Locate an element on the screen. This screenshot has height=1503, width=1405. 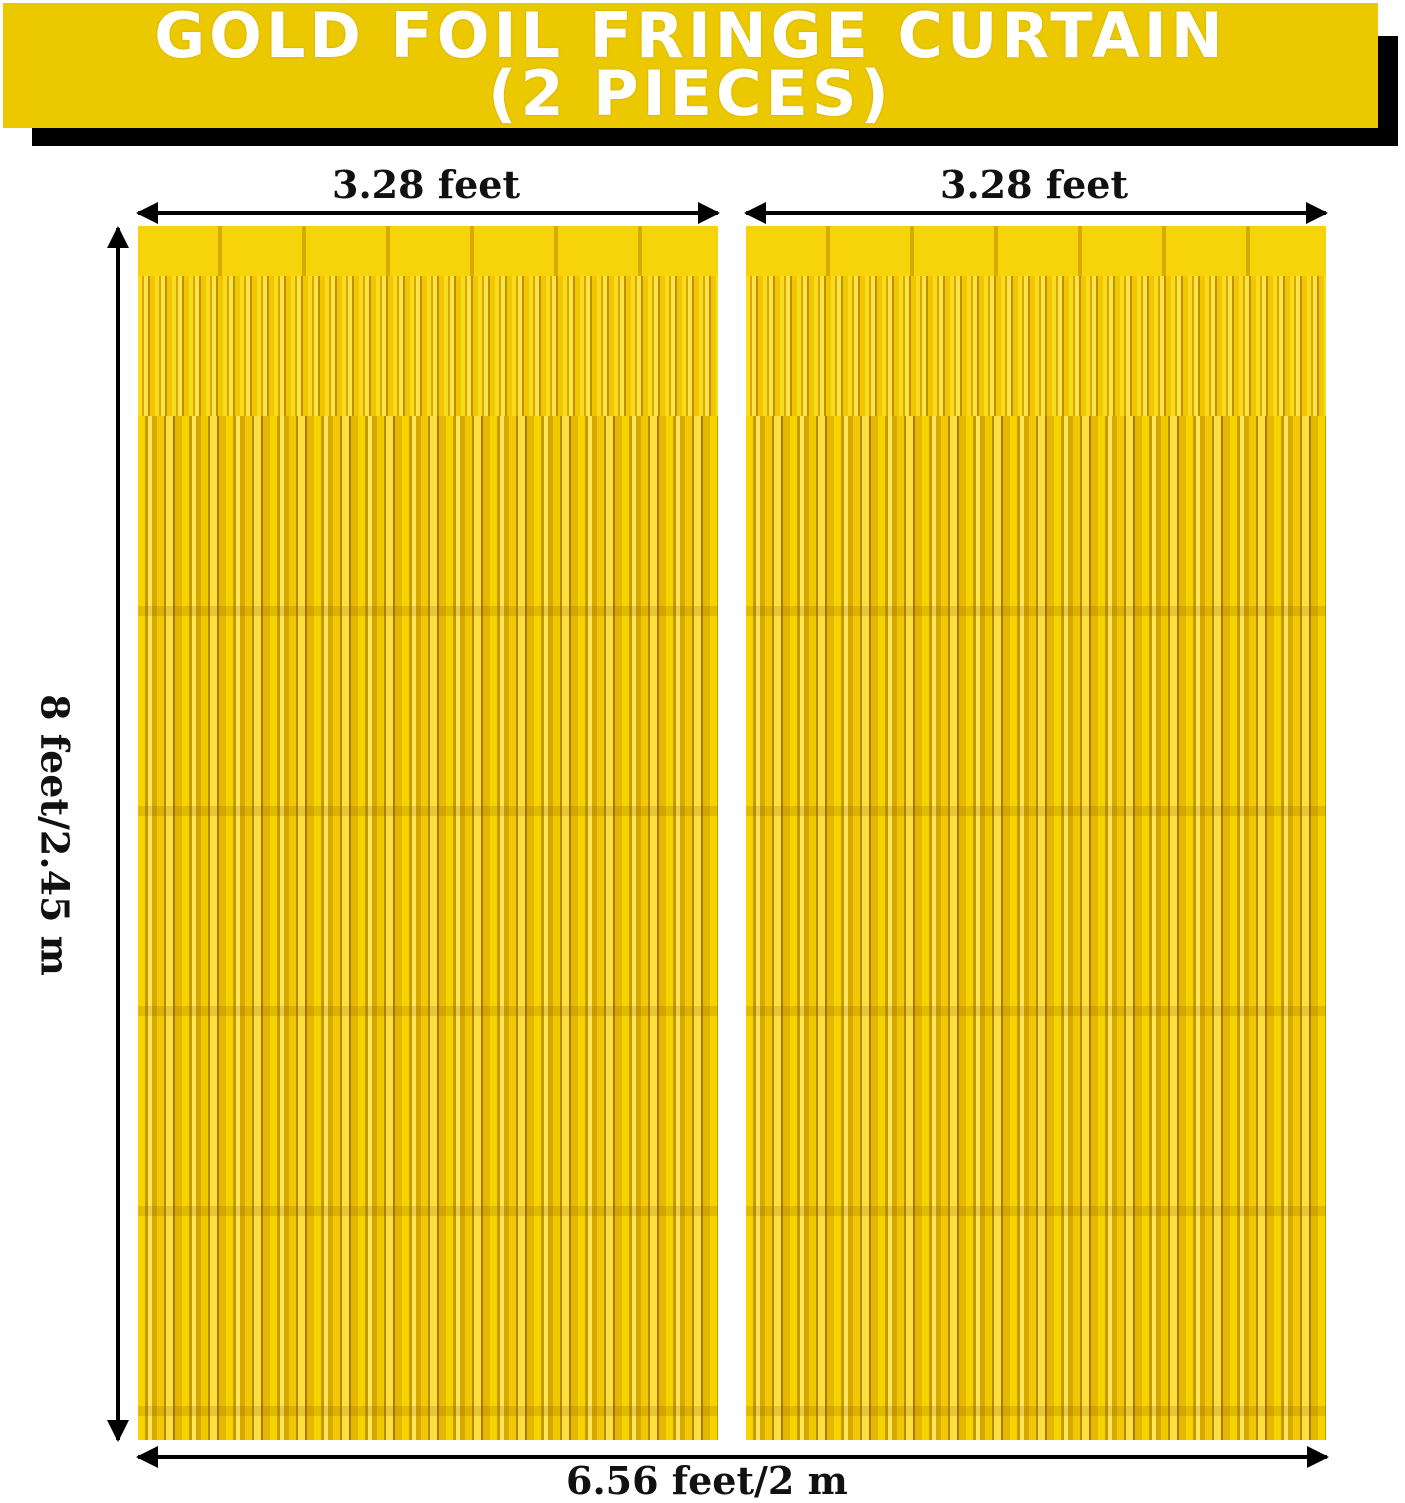
right-width-arrow is located at coordinates (1036, 213).